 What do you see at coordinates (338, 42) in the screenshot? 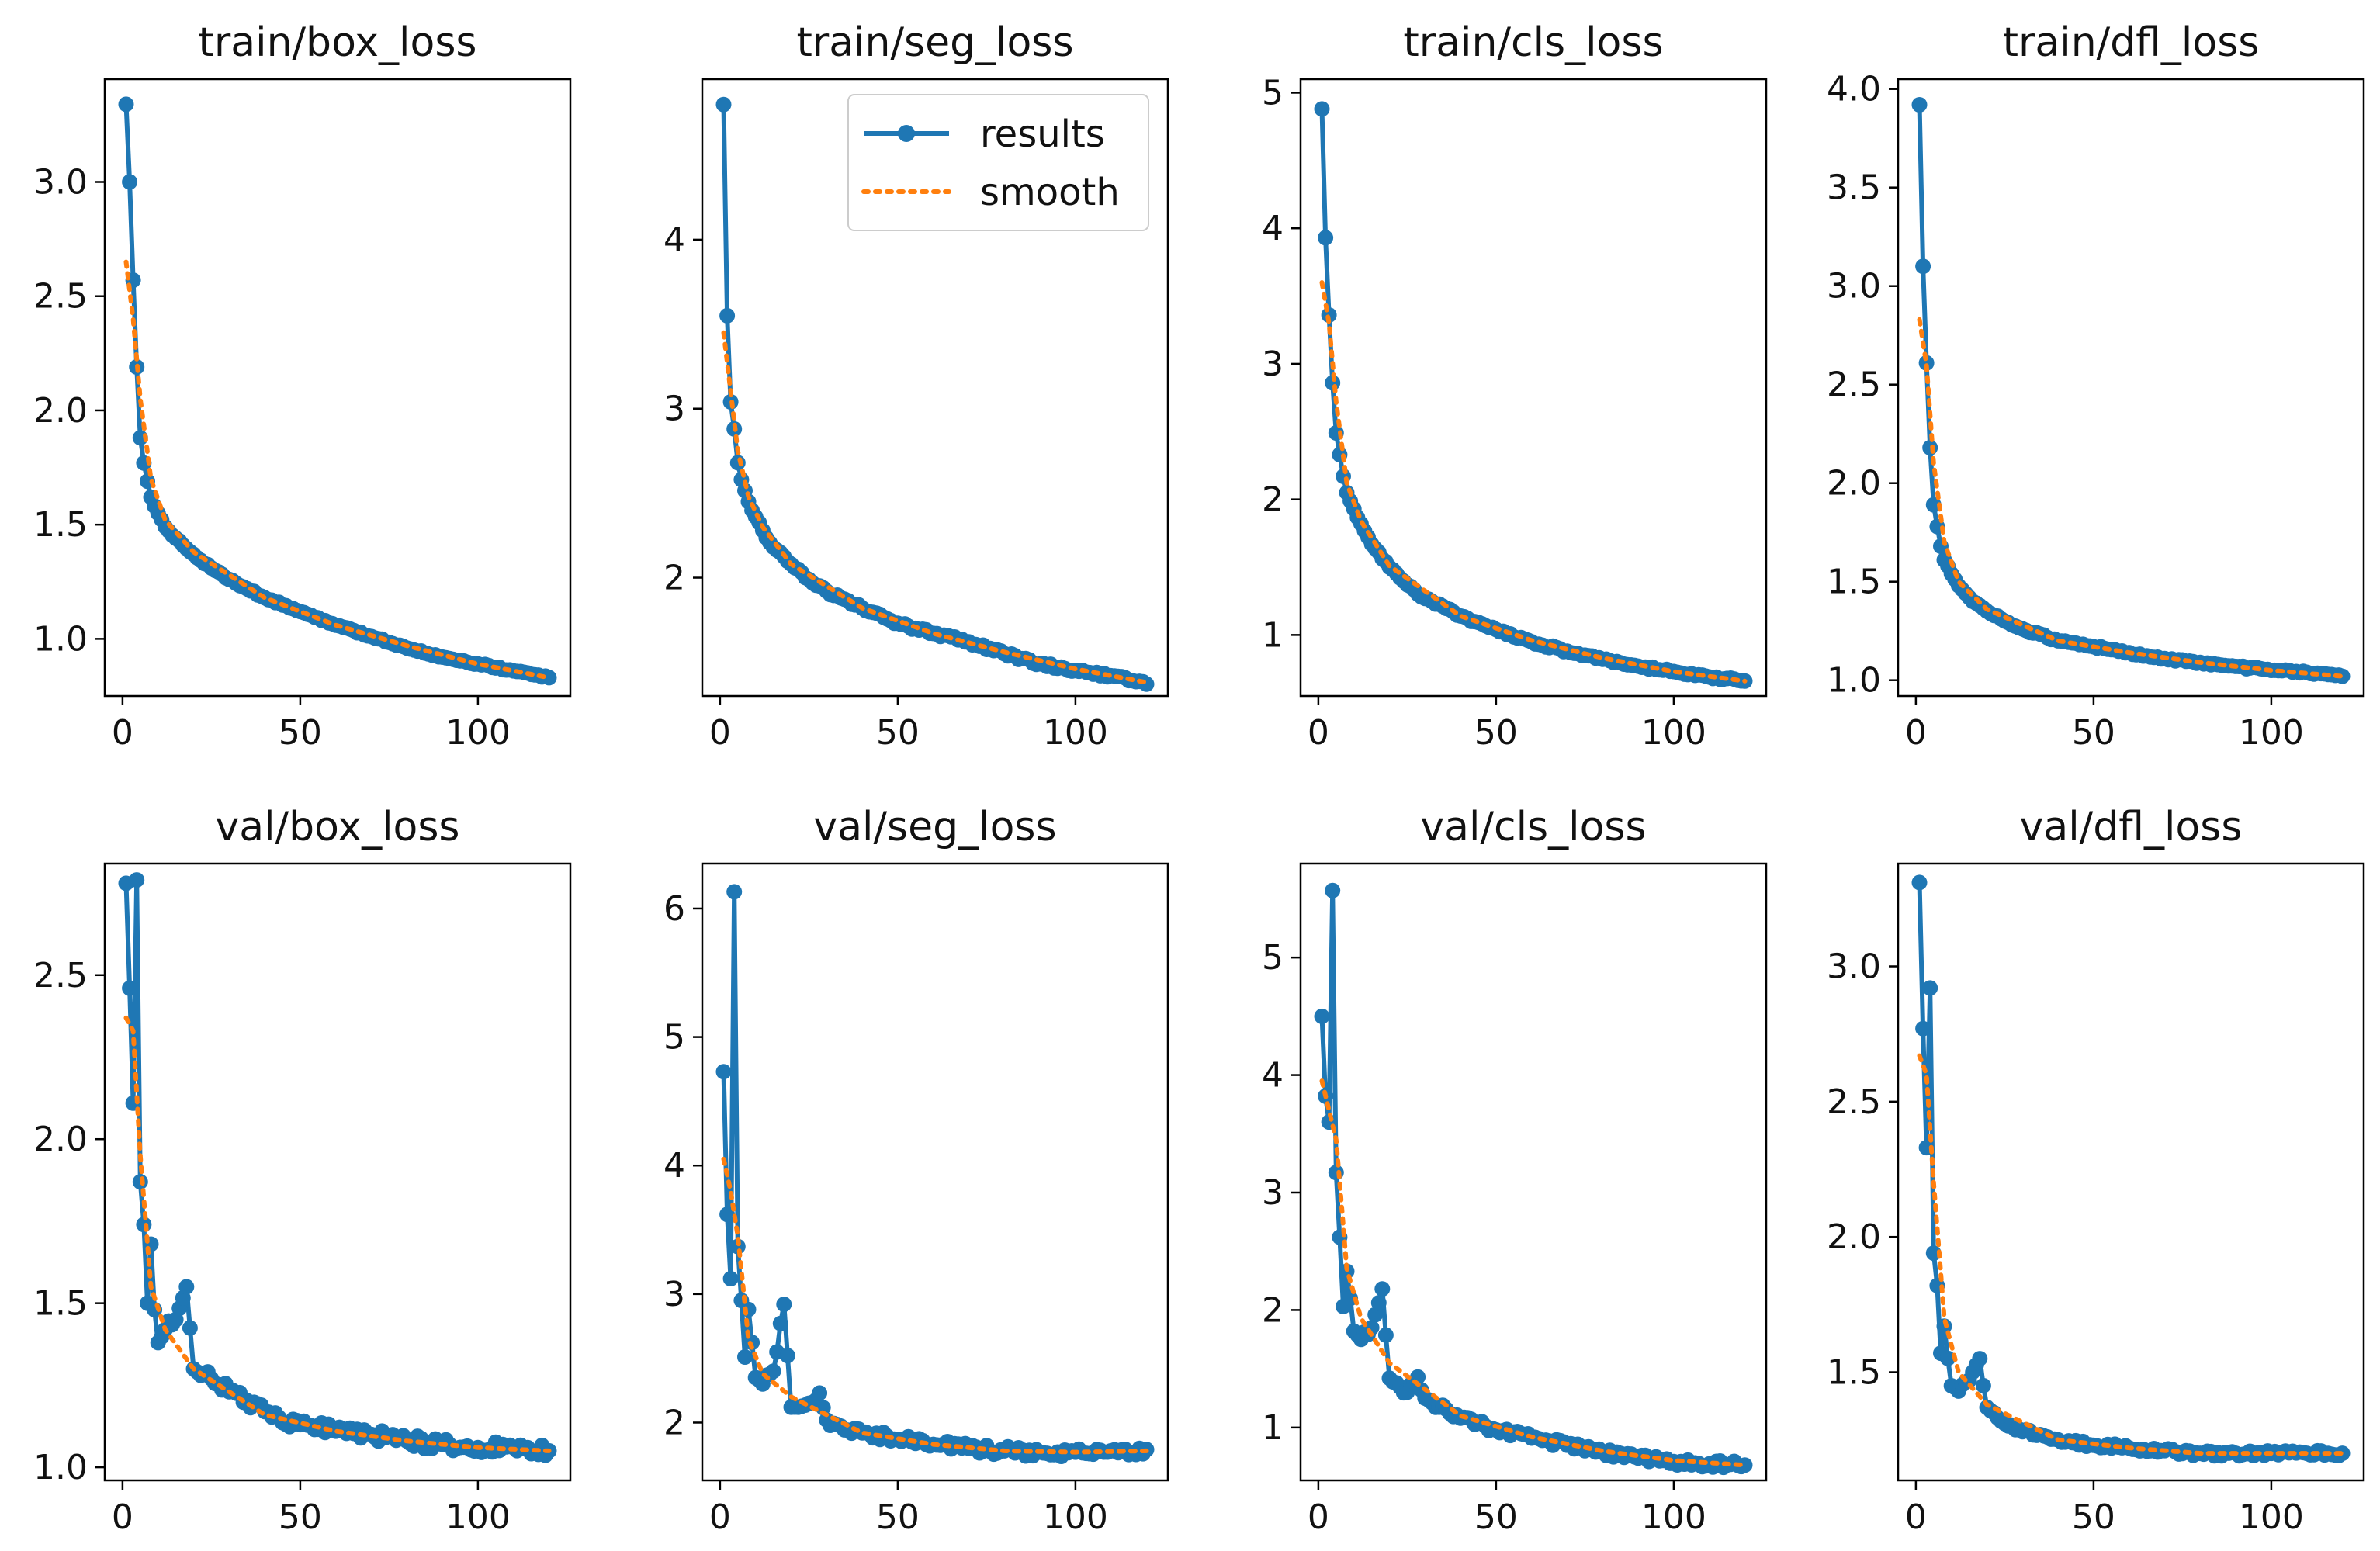
I see `chart-title: train/box_loss` at bounding box center [338, 42].